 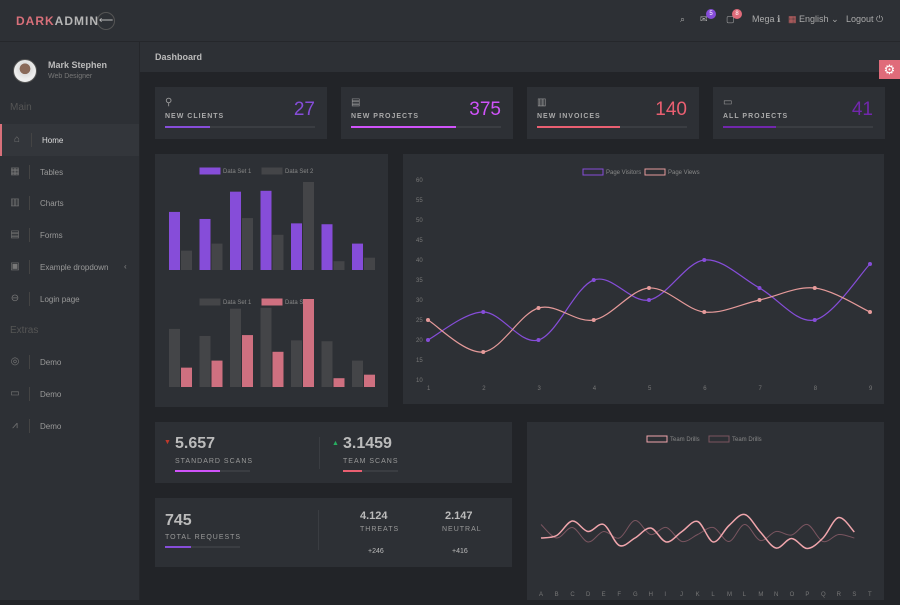 What do you see at coordinates (557, 595) in the screenshot?
I see `x-tick-label: B` at bounding box center [557, 595].